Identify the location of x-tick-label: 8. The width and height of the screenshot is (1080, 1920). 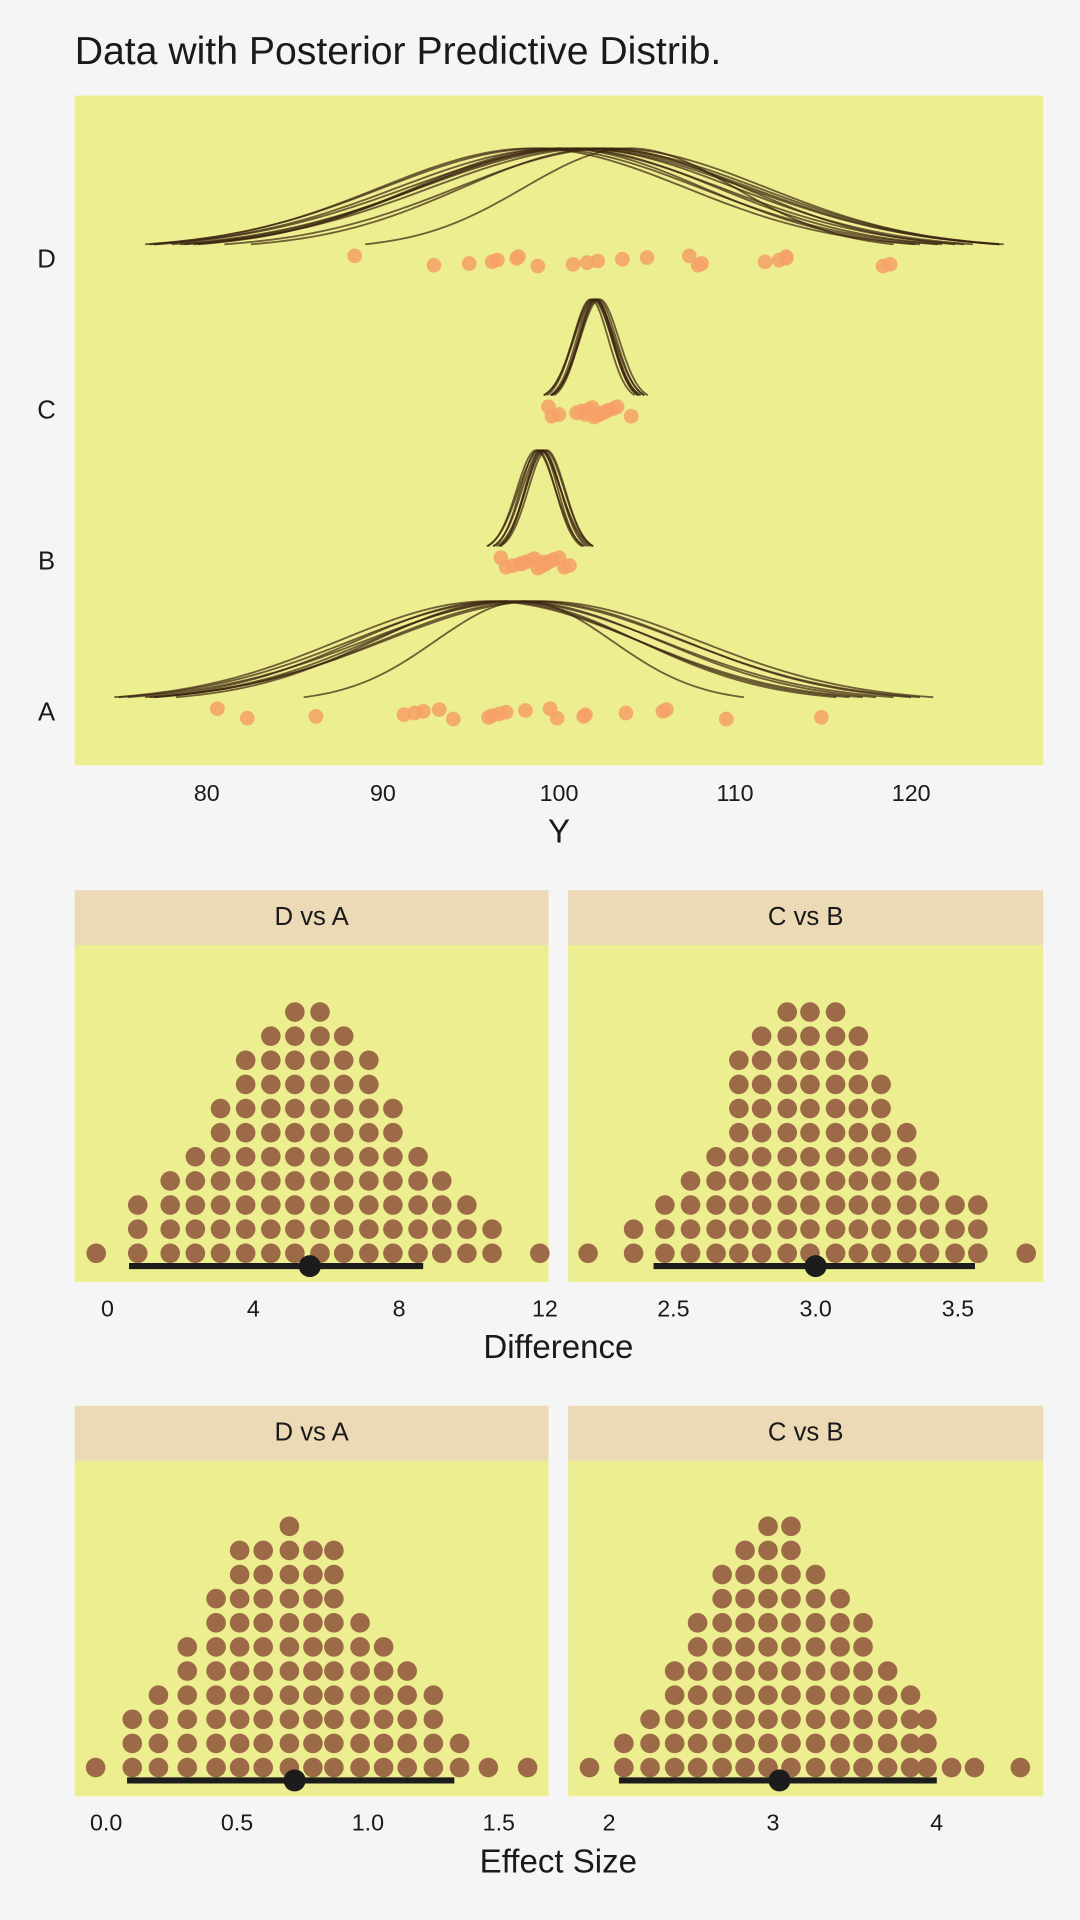
(399, 1308).